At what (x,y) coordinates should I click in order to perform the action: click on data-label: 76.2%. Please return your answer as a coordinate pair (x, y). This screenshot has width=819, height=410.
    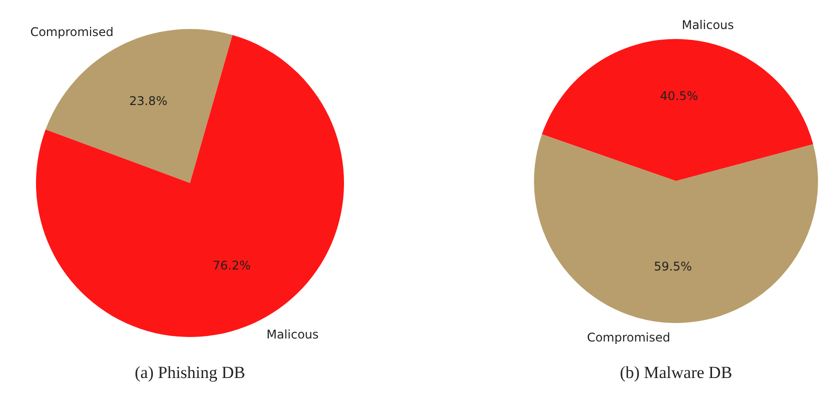
    Looking at the image, I should click on (231, 265).